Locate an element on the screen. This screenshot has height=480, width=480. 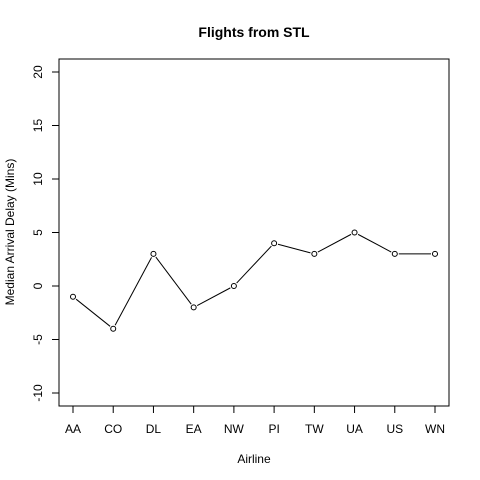
data-point-co is located at coordinates (113, 328).